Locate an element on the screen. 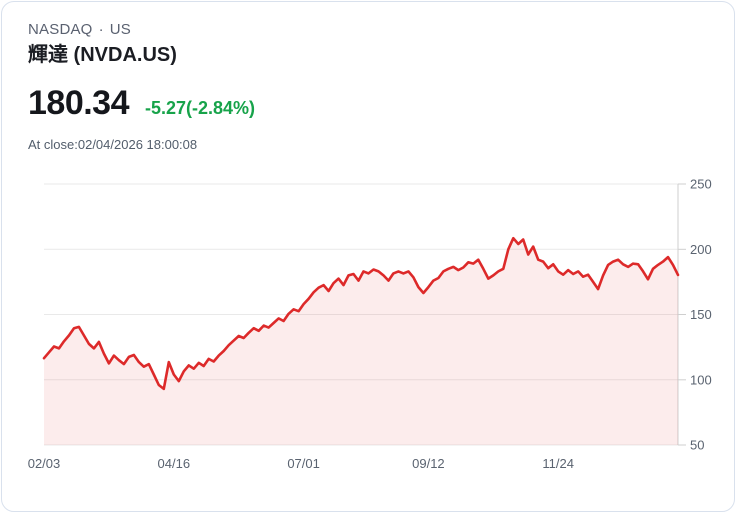  x-tick-label: 02/03 is located at coordinates (44, 463).